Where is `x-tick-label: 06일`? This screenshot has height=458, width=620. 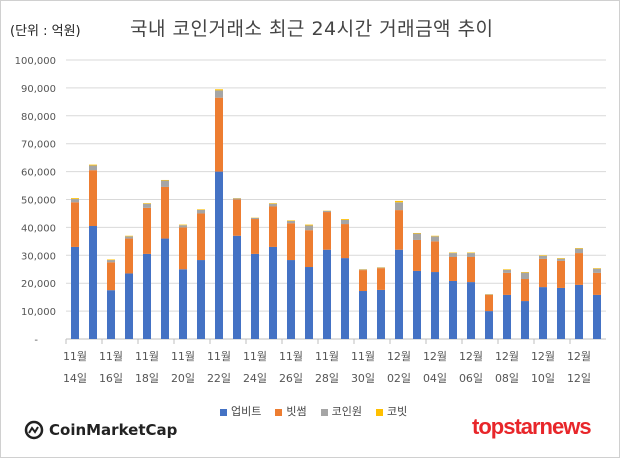 x-tick-label: 06일 is located at coordinates (471, 378).